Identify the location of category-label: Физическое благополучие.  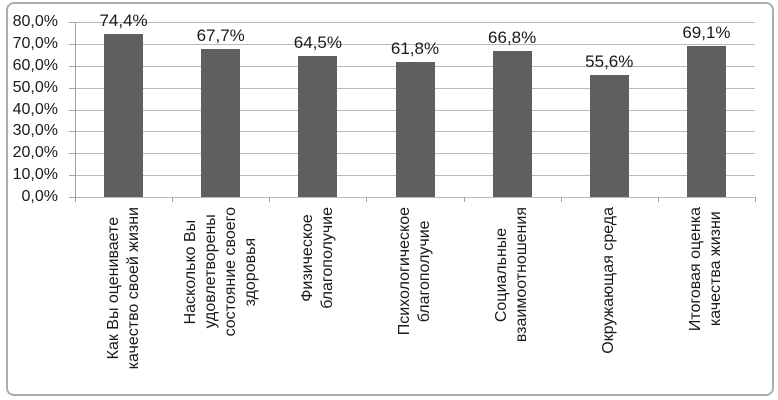
(317, 258).